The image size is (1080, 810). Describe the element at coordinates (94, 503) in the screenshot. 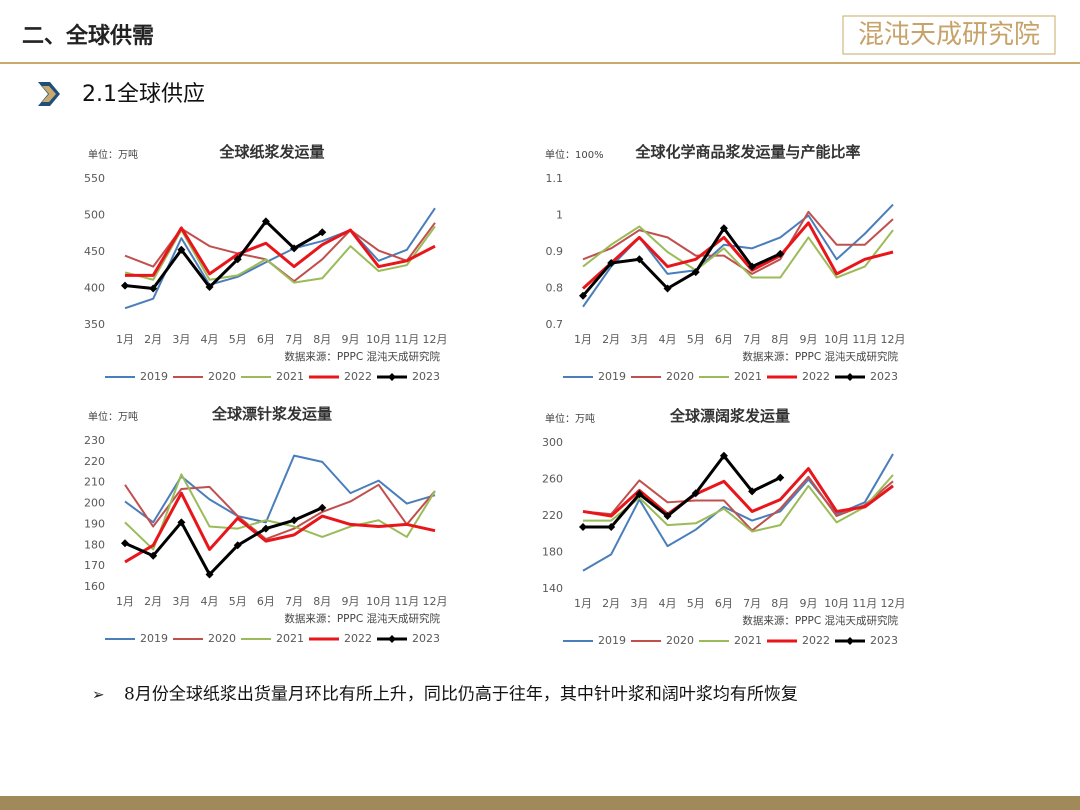

I see `y-tick-label: 200` at that location.